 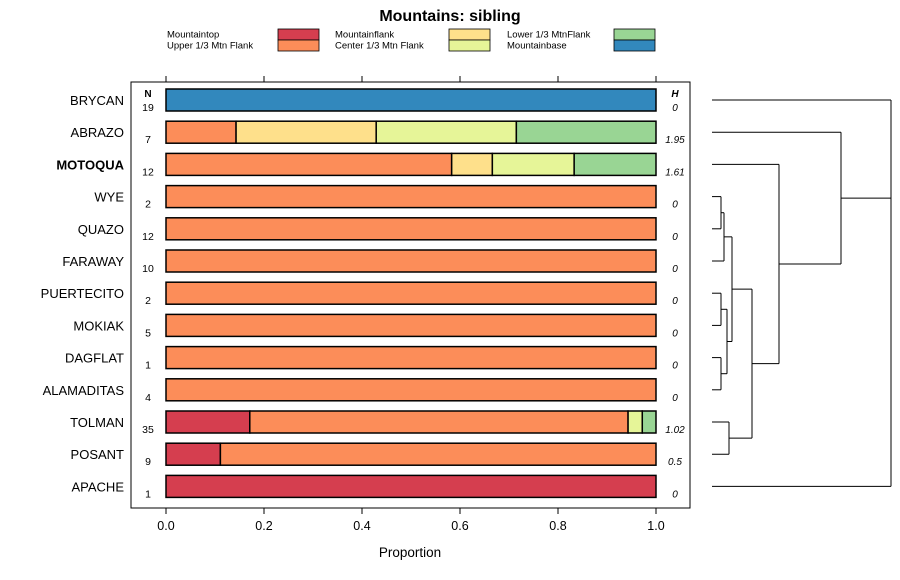 I want to click on row-wye: WYE 2 0, so click(x=386, y=197).